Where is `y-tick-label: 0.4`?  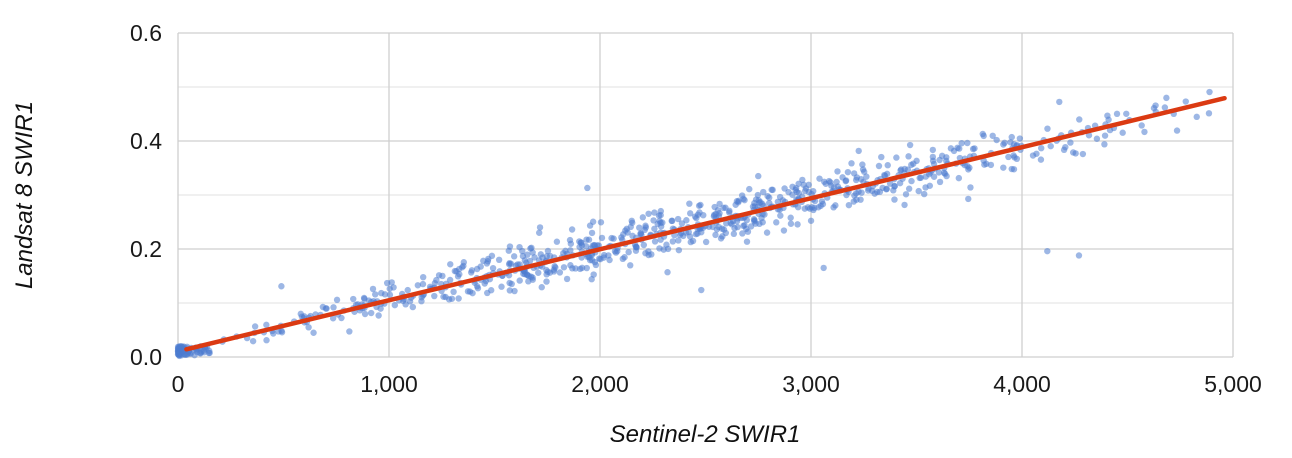
y-tick-label: 0.4 is located at coordinates (146, 141).